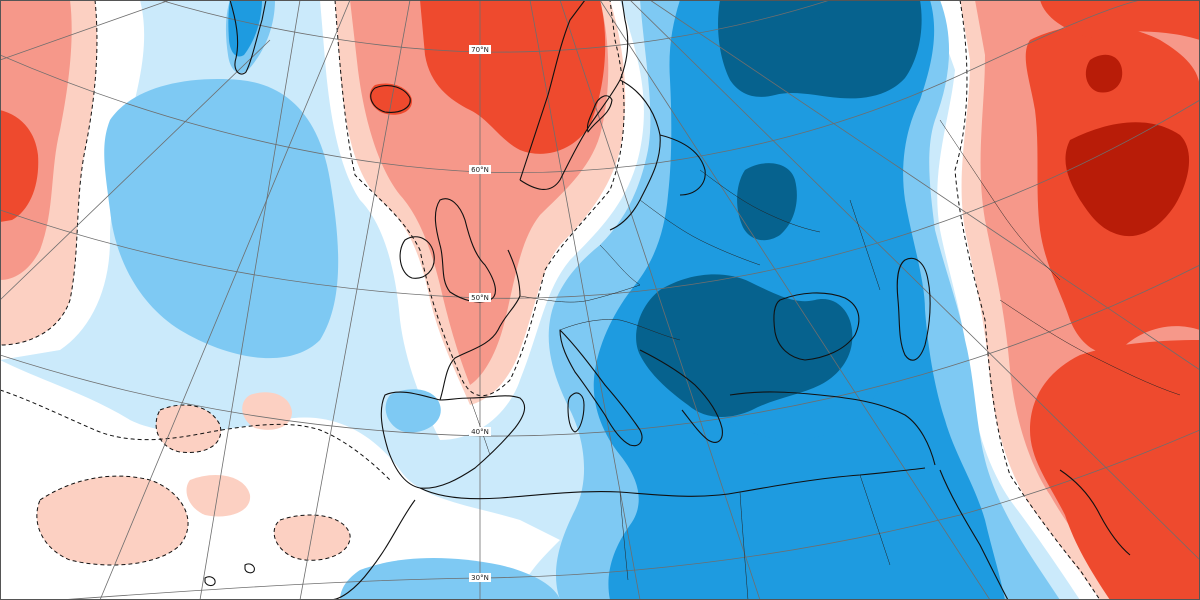  I want to click on label-50n: 50°N, so click(480, 297).